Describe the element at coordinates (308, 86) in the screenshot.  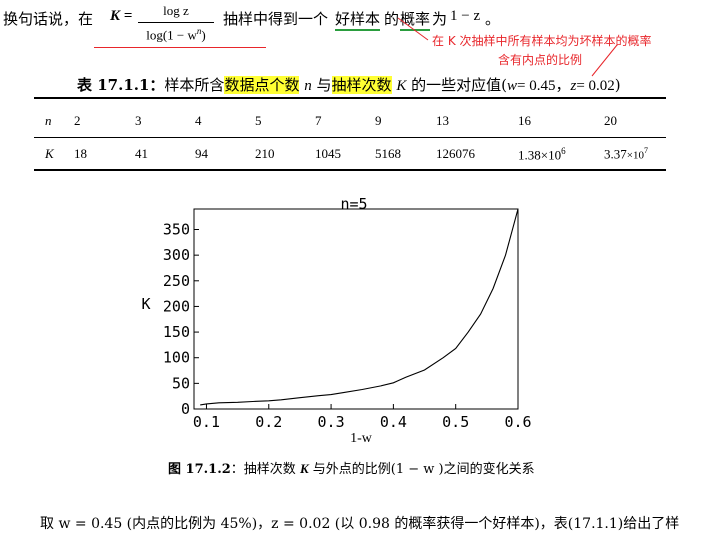
I see `table-caption-n: n` at that location.